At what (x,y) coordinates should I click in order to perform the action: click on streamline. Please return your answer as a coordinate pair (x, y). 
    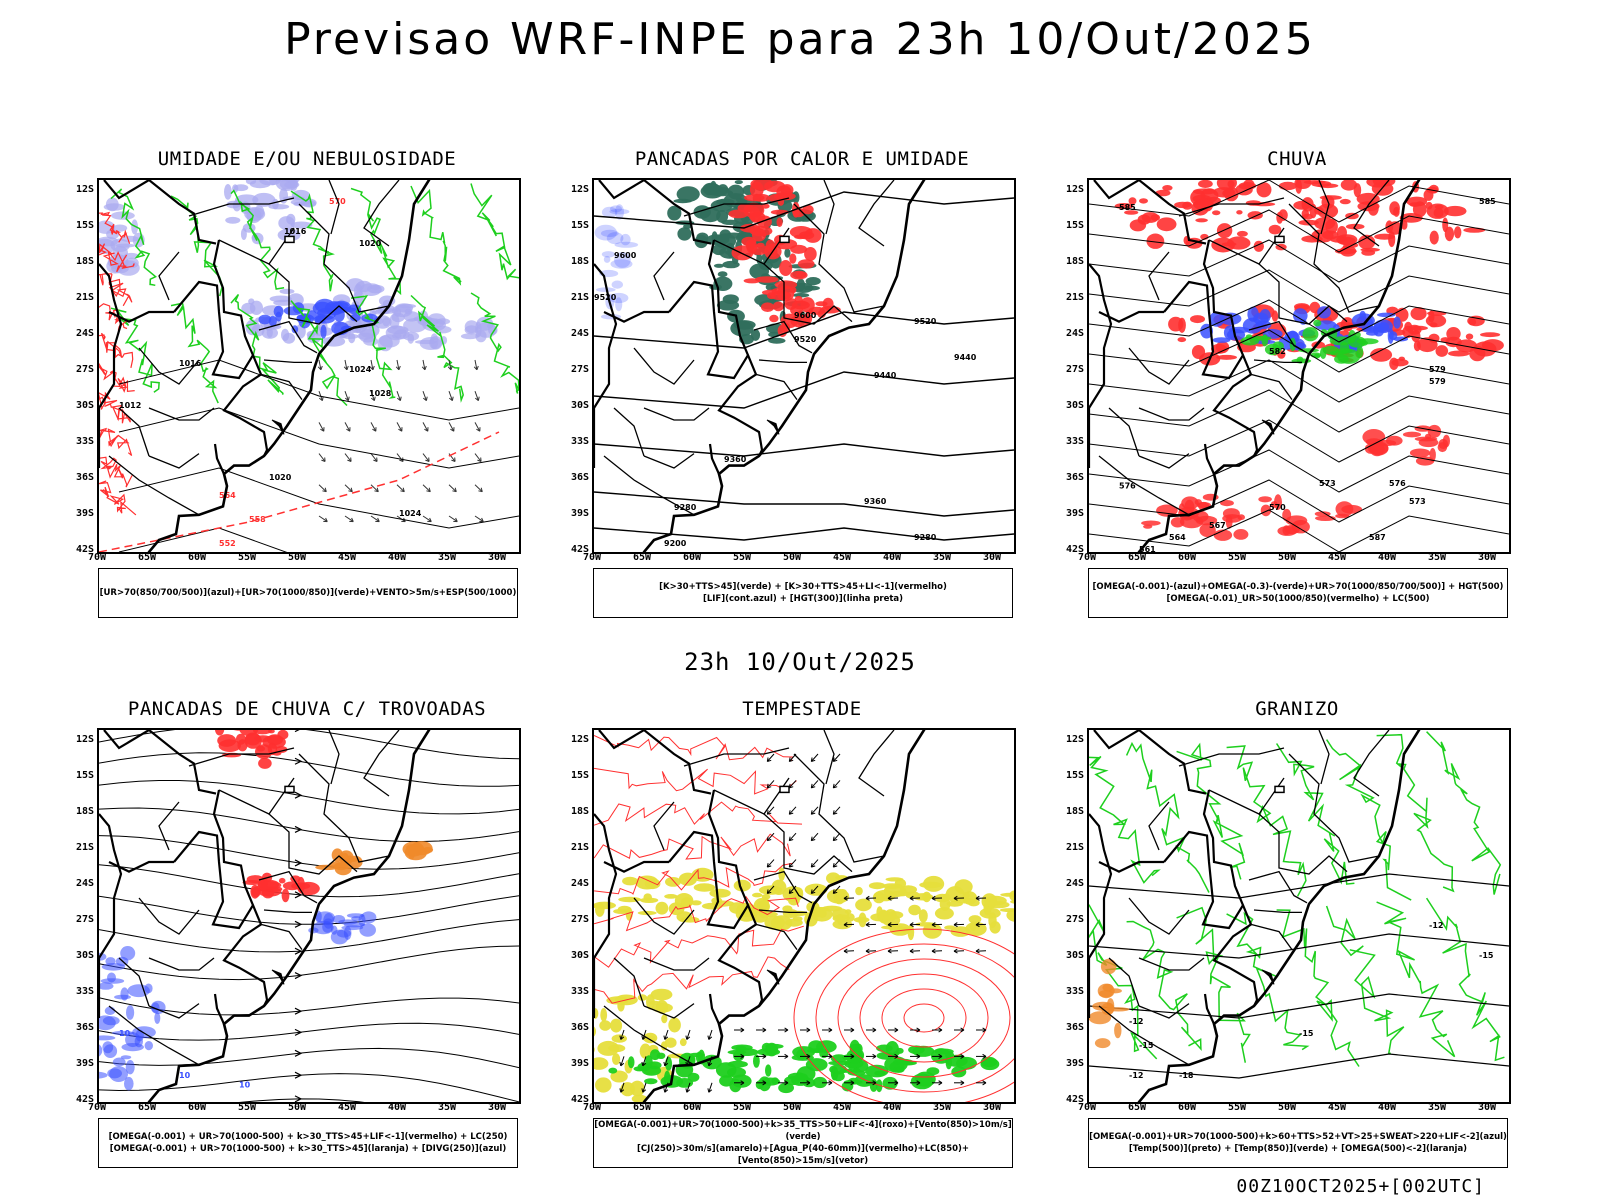
    Looking at the image, I should click on (309, 797).